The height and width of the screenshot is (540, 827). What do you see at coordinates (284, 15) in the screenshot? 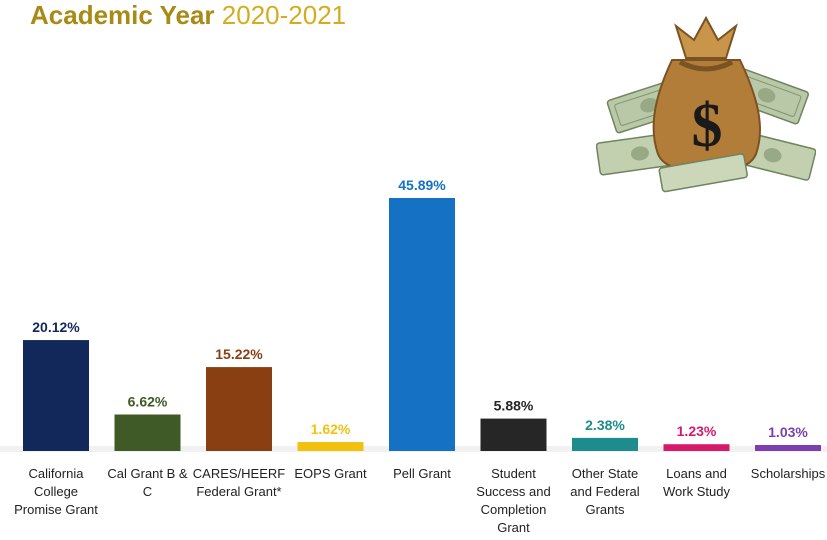
I see `title-years: 2020-2021` at bounding box center [284, 15].